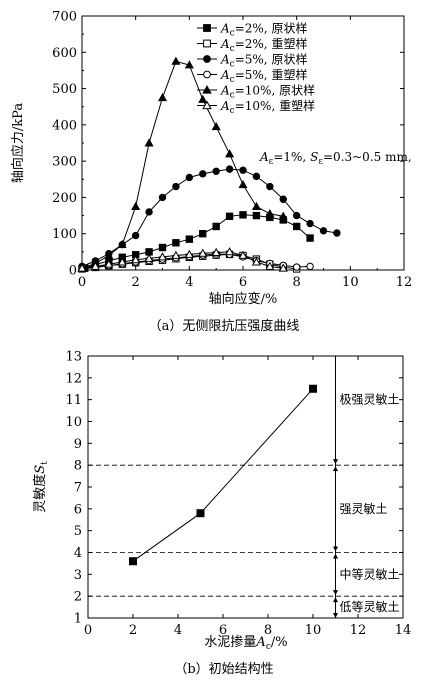 Image resolution: width=448 pixels, height=684 pixels. Describe the element at coordinates (64, 53) in the screenshot. I see `chart-a-y-tick-label: 600` at that location.